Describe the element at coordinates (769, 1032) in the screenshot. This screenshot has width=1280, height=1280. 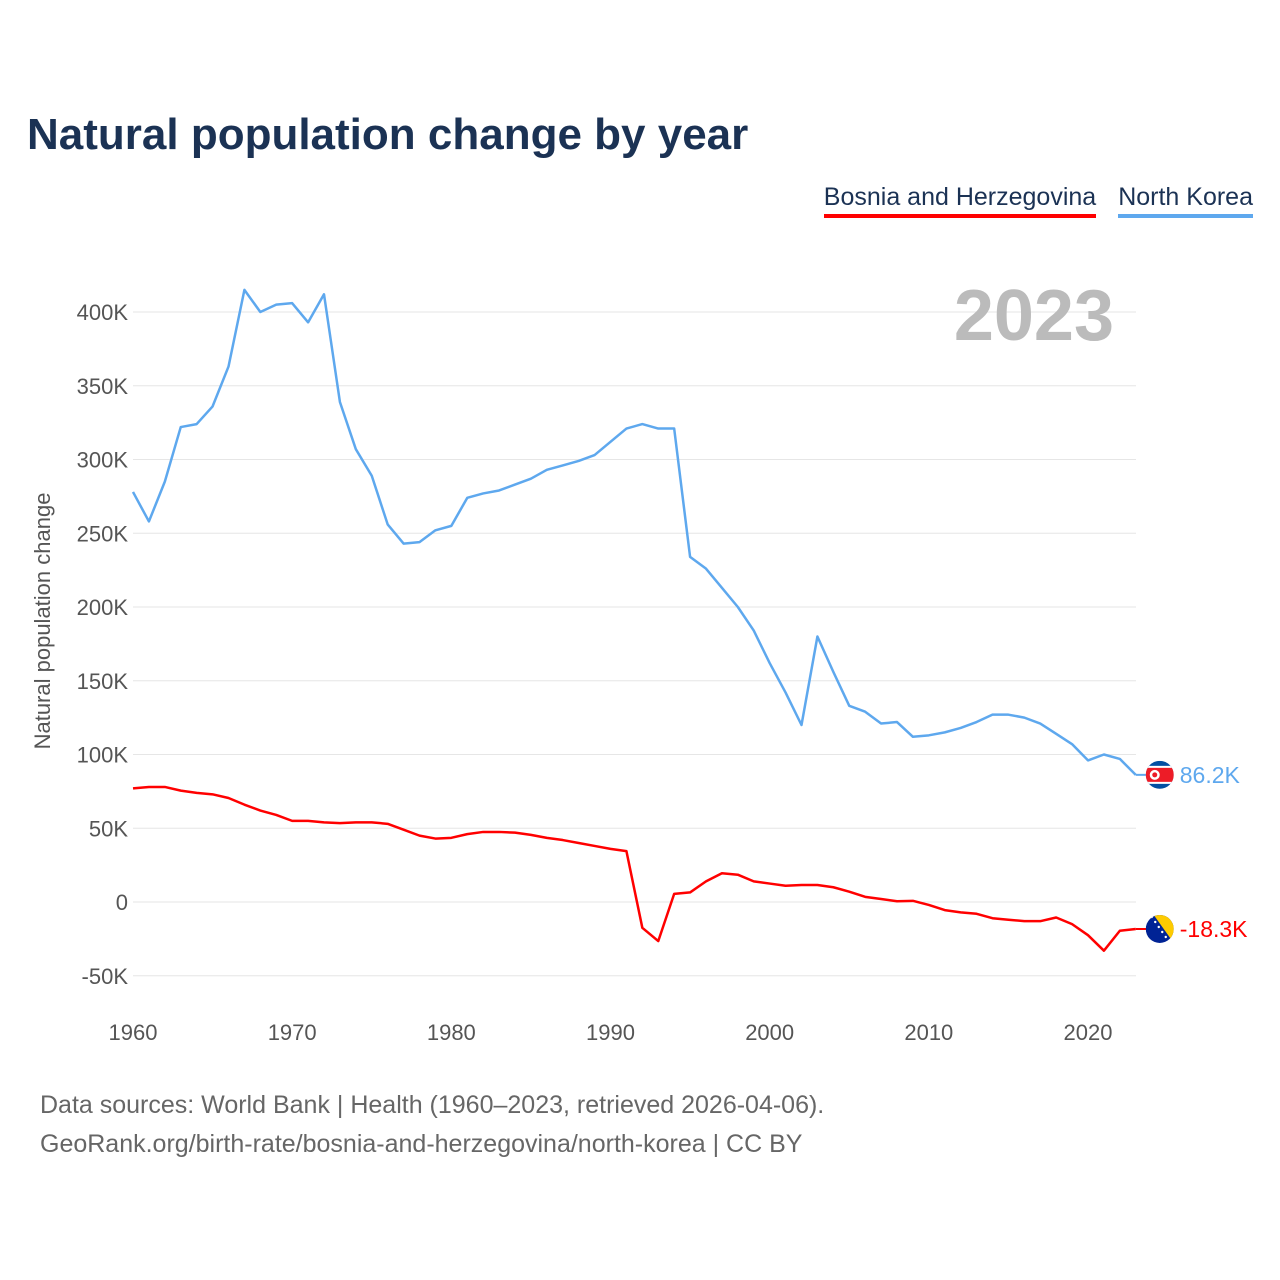
I see `x-tick-label: 2000` at that location.